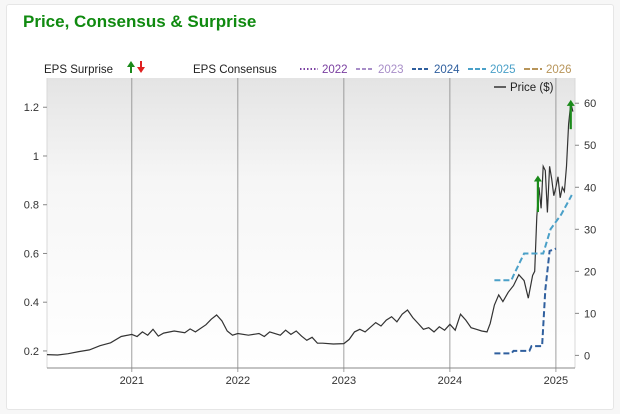 The image size is (620, 414). Describe the element at coordinates (590, 272) in the screenshot. I see `right-tick-label: 20` at that location.